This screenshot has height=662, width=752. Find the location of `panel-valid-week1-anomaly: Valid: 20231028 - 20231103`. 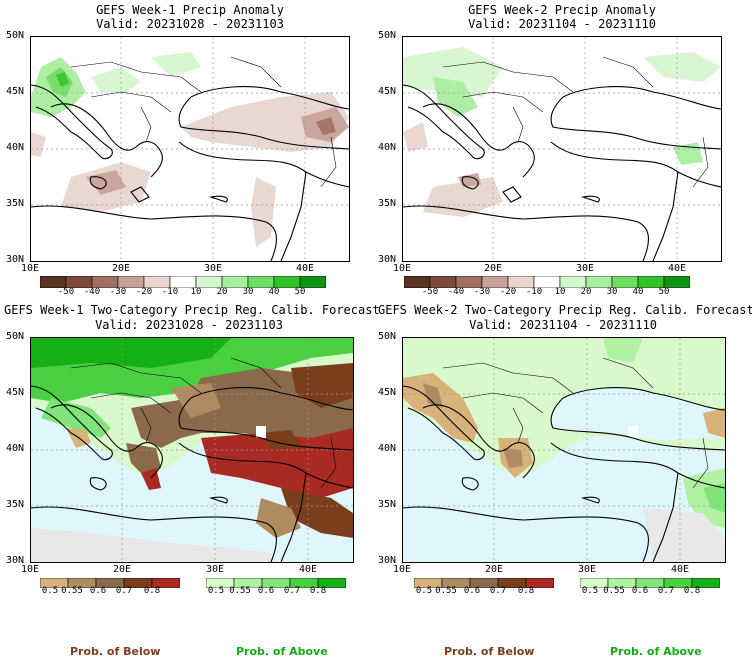

panel-valid-week1-anomaly: Valid: 20231028 - 20231103 is located at coordinates (190, 24).